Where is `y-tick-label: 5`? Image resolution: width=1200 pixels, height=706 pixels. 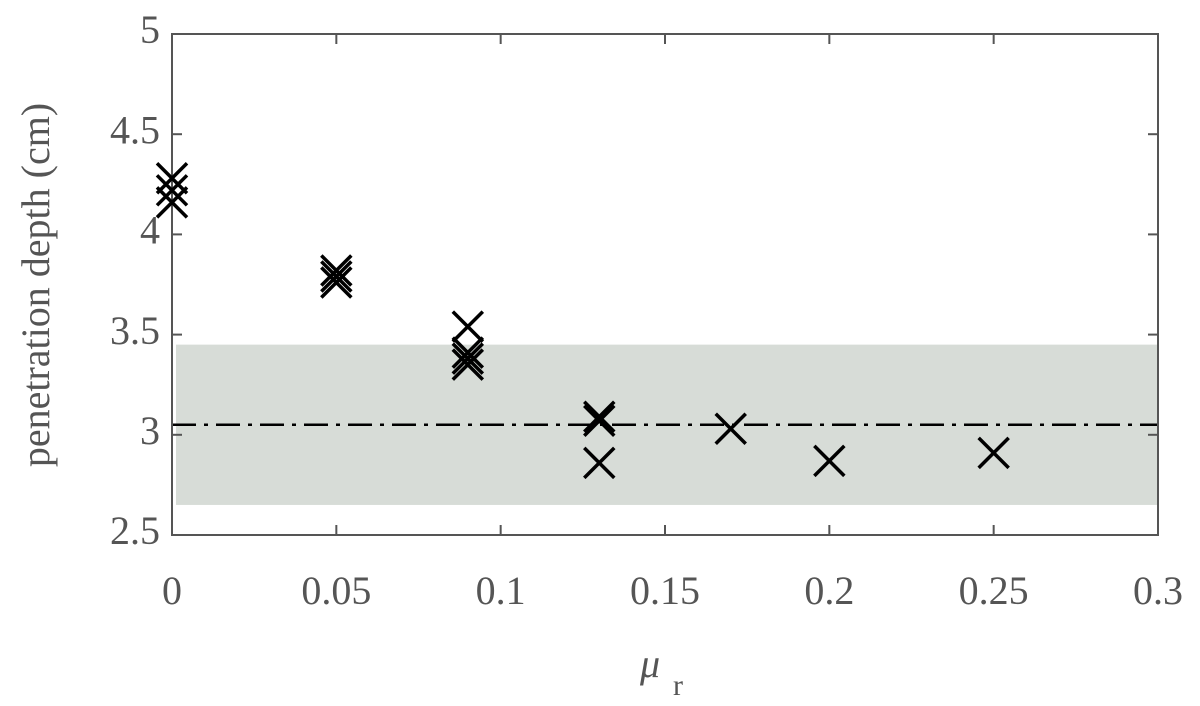
y-tick-label: 5 is located at coordinates (150, 29).